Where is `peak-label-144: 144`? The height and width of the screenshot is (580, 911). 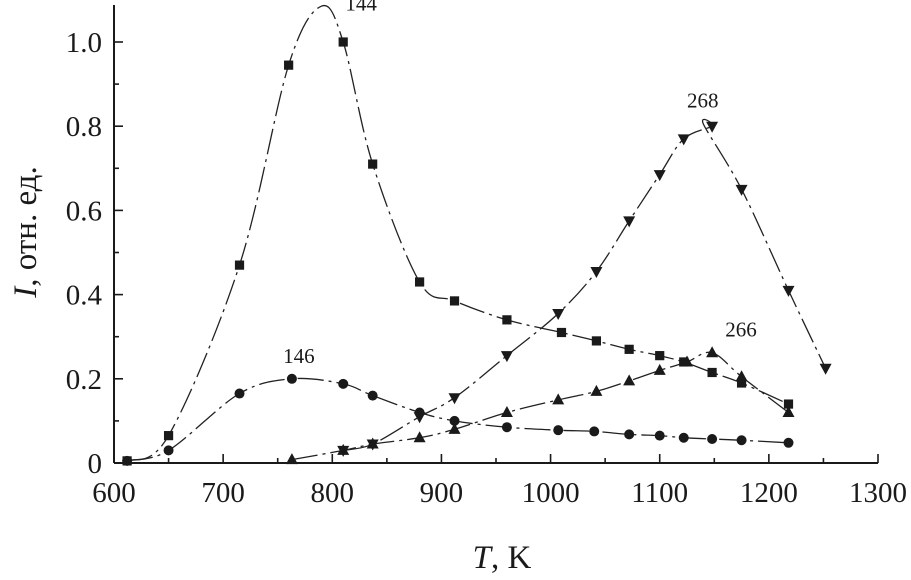 peak-label-144: 144 is located at coordinates (361, 7).